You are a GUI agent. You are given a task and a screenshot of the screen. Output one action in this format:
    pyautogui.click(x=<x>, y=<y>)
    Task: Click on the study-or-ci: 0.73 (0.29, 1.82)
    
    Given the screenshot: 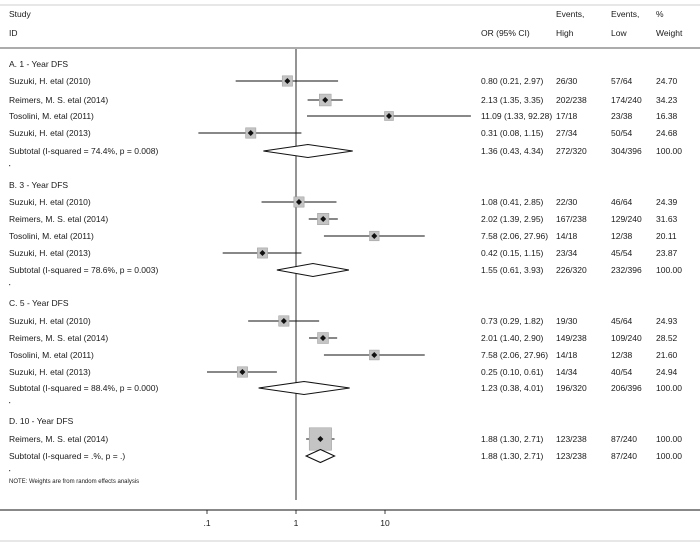 What is the action you would take?
    pyautogui.click(x=512, y=321)
    